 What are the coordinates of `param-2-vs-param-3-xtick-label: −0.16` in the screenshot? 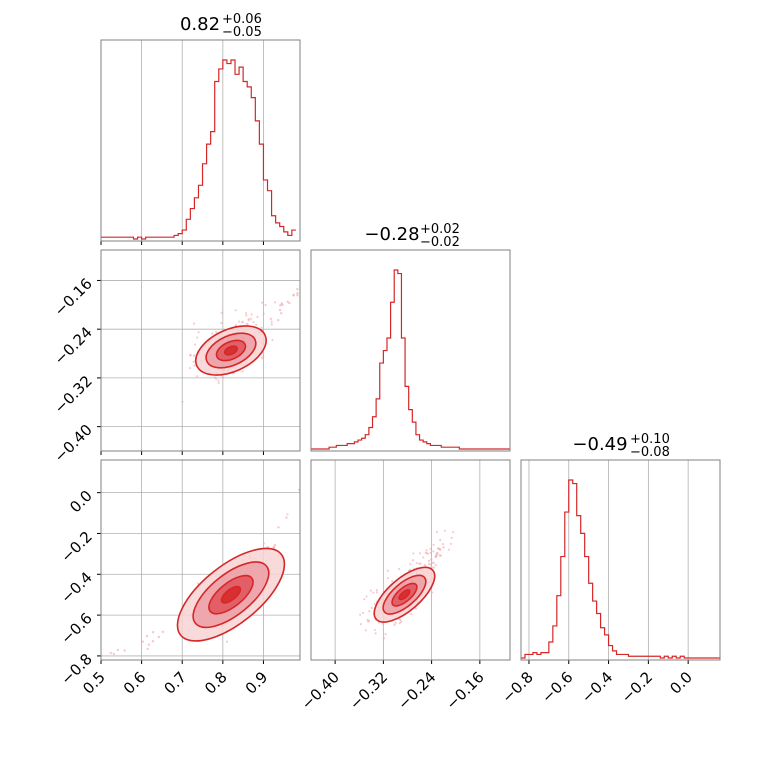 It's located at (464, 690).